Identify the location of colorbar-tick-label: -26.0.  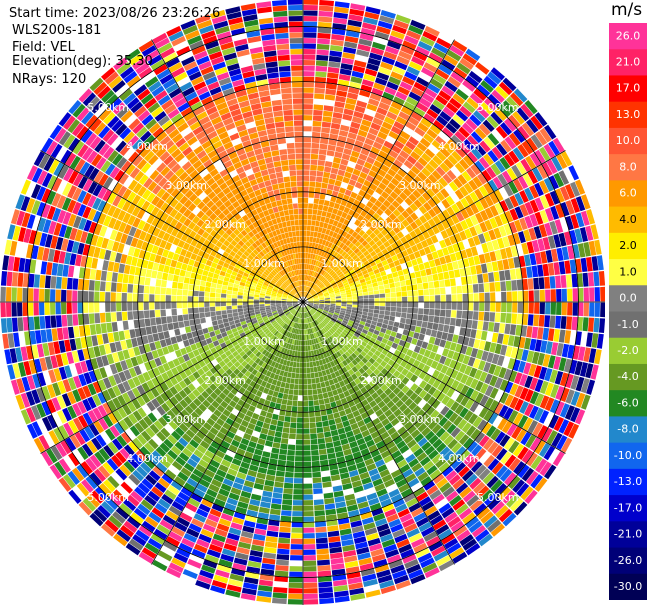
(628, 560).